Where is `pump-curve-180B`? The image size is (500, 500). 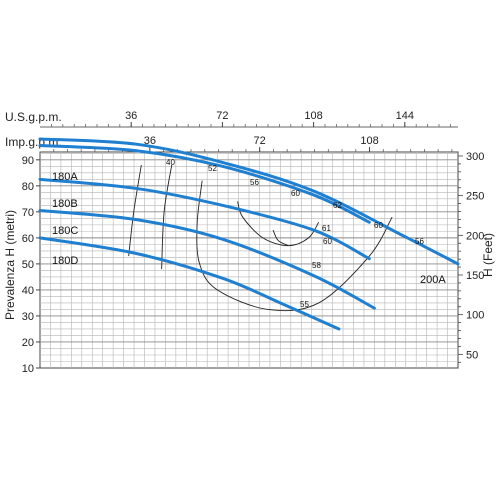 pump-curve-180B is located at coordinates (204, 219).